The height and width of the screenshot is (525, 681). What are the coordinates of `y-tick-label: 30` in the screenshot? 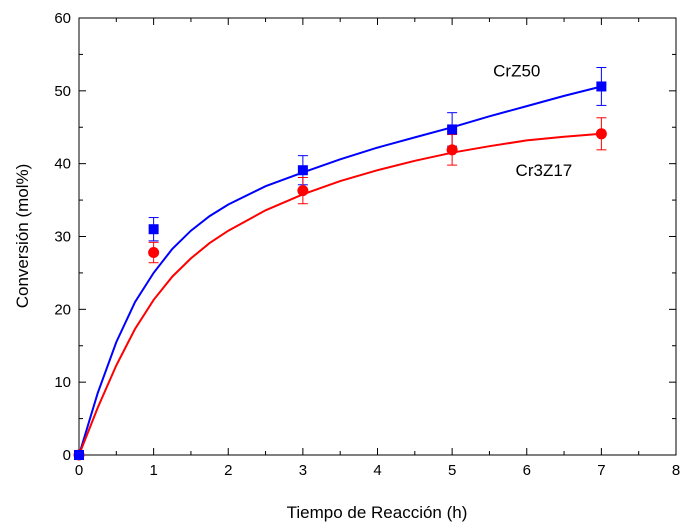 It's located at (62, 237).